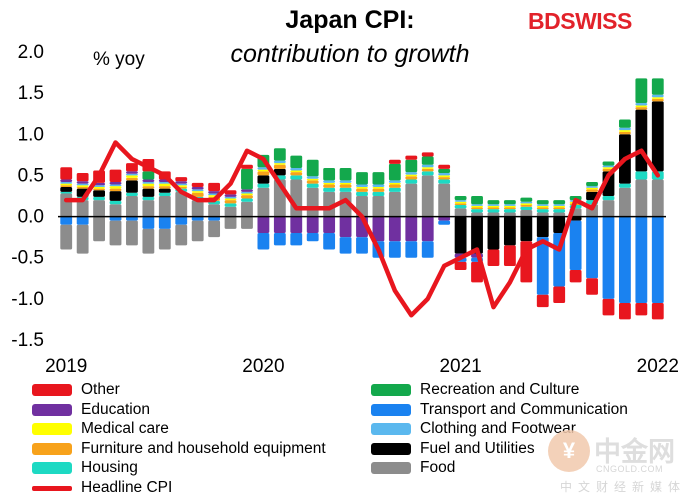 The height and width of the screenshot is (499, 700). What do you see at coordinates (658, 366) in the screenshot?
I see `x-tick-label: 2022` at bounding box center [658, 366].